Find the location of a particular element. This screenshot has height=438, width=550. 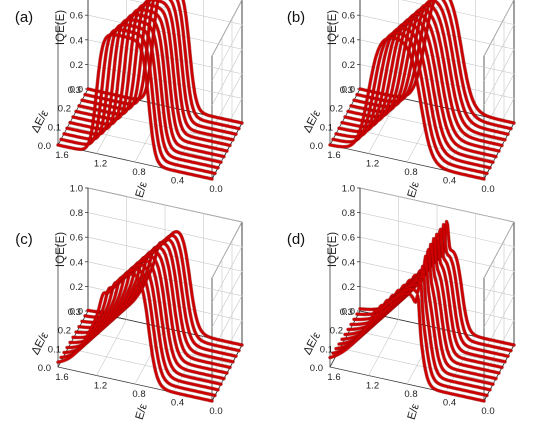

panel-label: (b) is located at coordinates (296, 17).